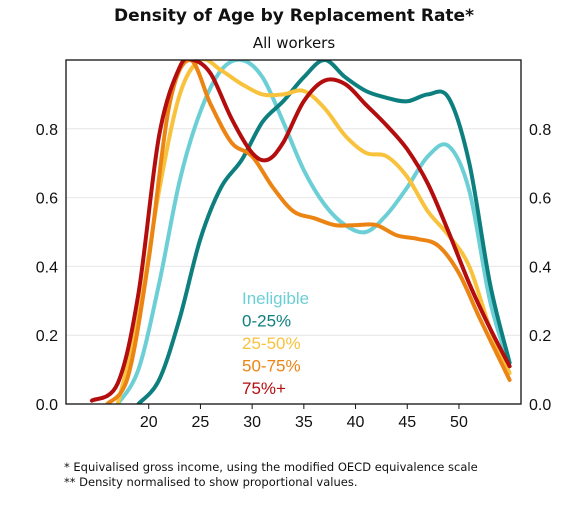 This screenshot has width=588, height=514. I want to click on x-tick-label: 50, so click(459, 422).